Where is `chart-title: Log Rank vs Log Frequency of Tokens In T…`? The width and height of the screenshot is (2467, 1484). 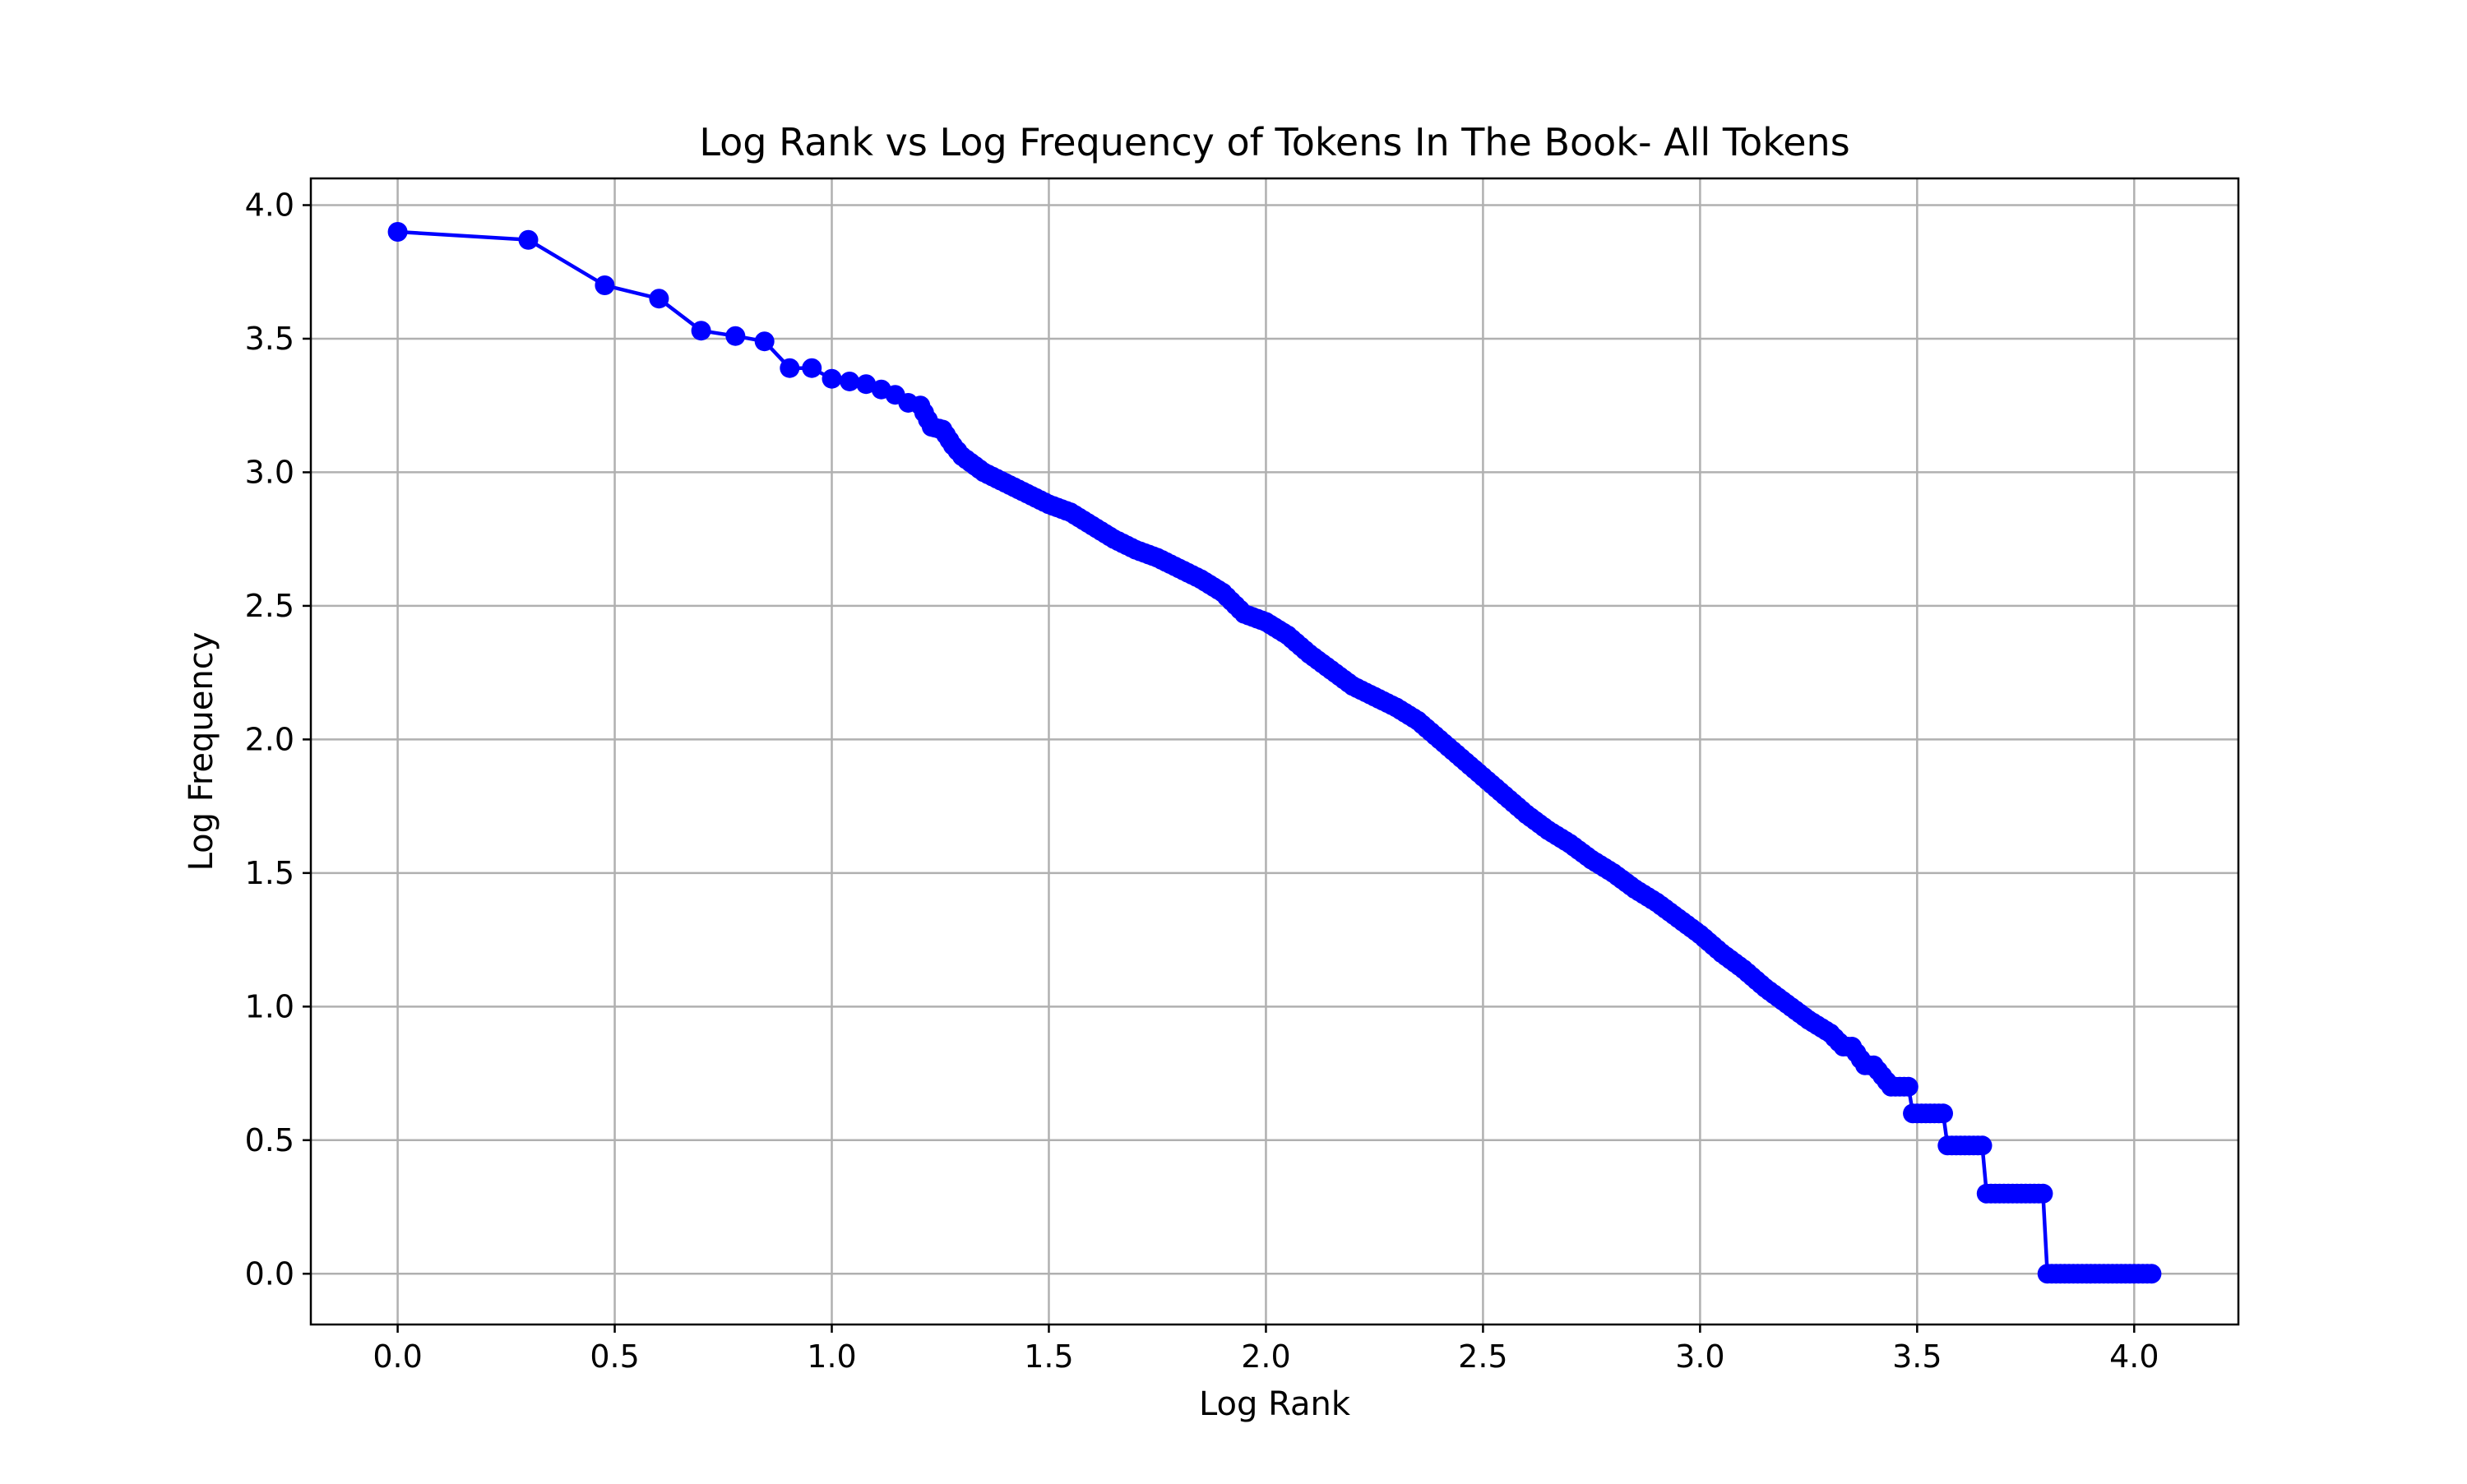 chart-title: Log Rank vs Log Frequency of Tokens In T… is located at coordinates (1274, 142).